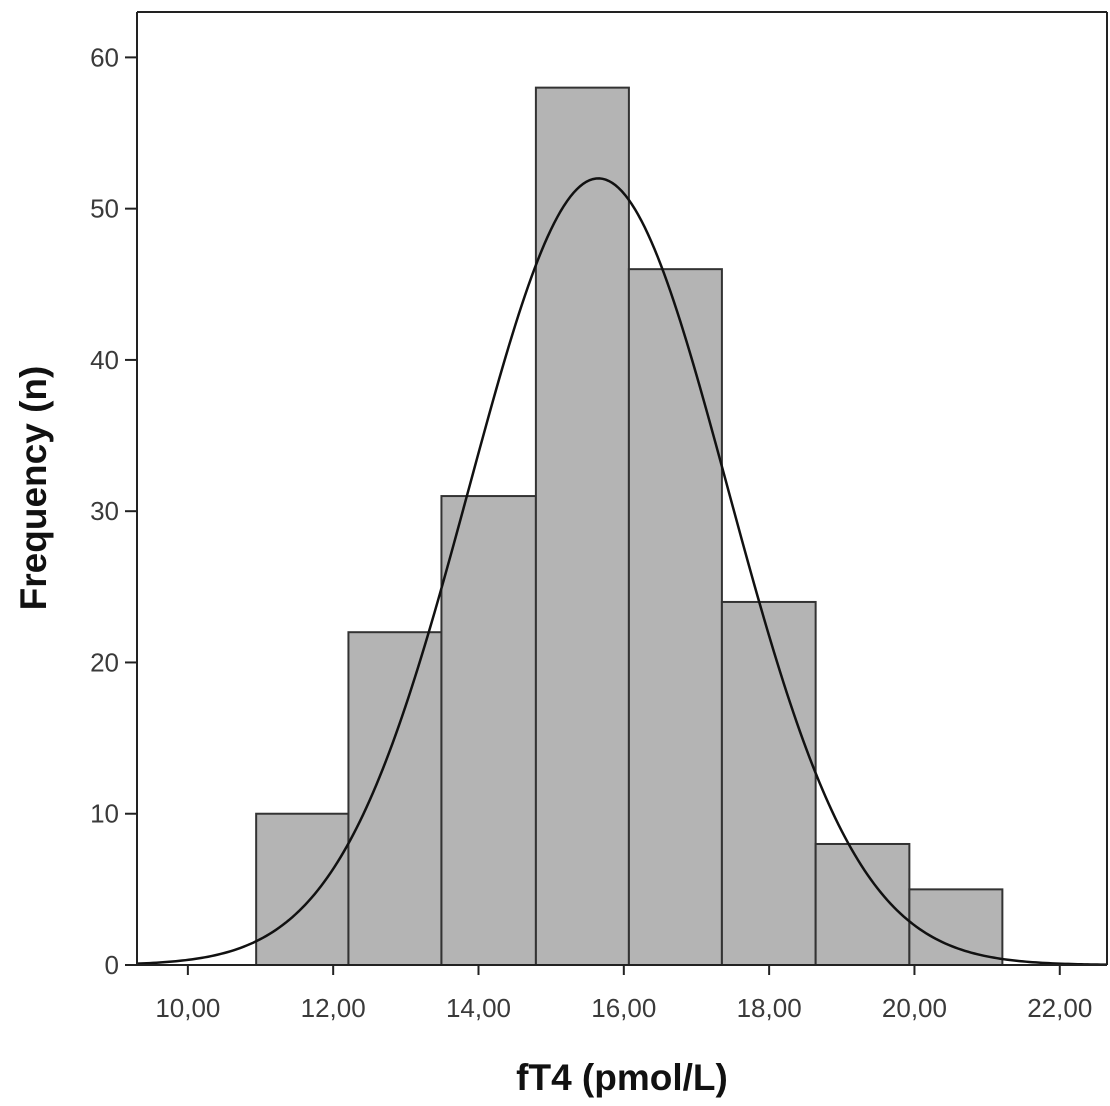 This screenshot has height=1106, width=1110. Describe the element at coordinates (1059, 1008) in the screenshot. I see `x-tick-label: 22,00` at that location.